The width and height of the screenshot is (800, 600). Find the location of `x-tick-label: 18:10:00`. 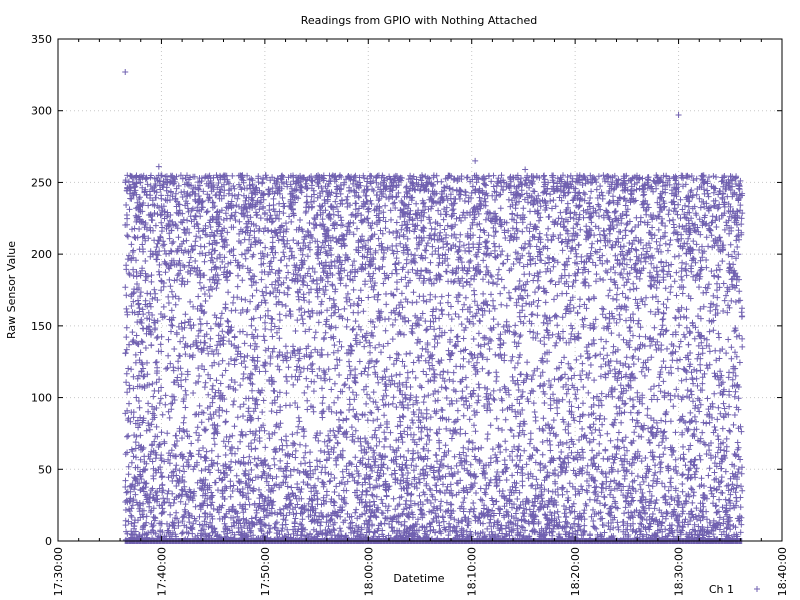

x-tick-label: 18:10:00 is located at coordinates (472, 571).